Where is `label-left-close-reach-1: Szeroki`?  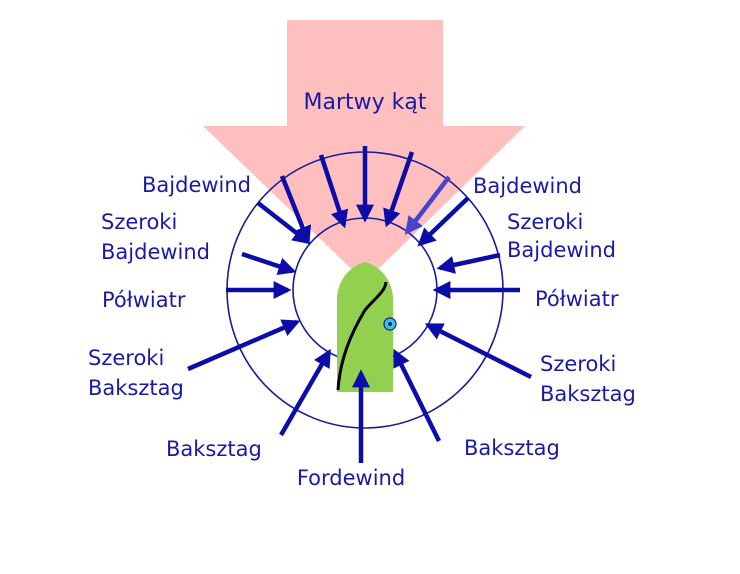
label-left-close-reach-1: Szeroki is located at coordinates (139, 222).